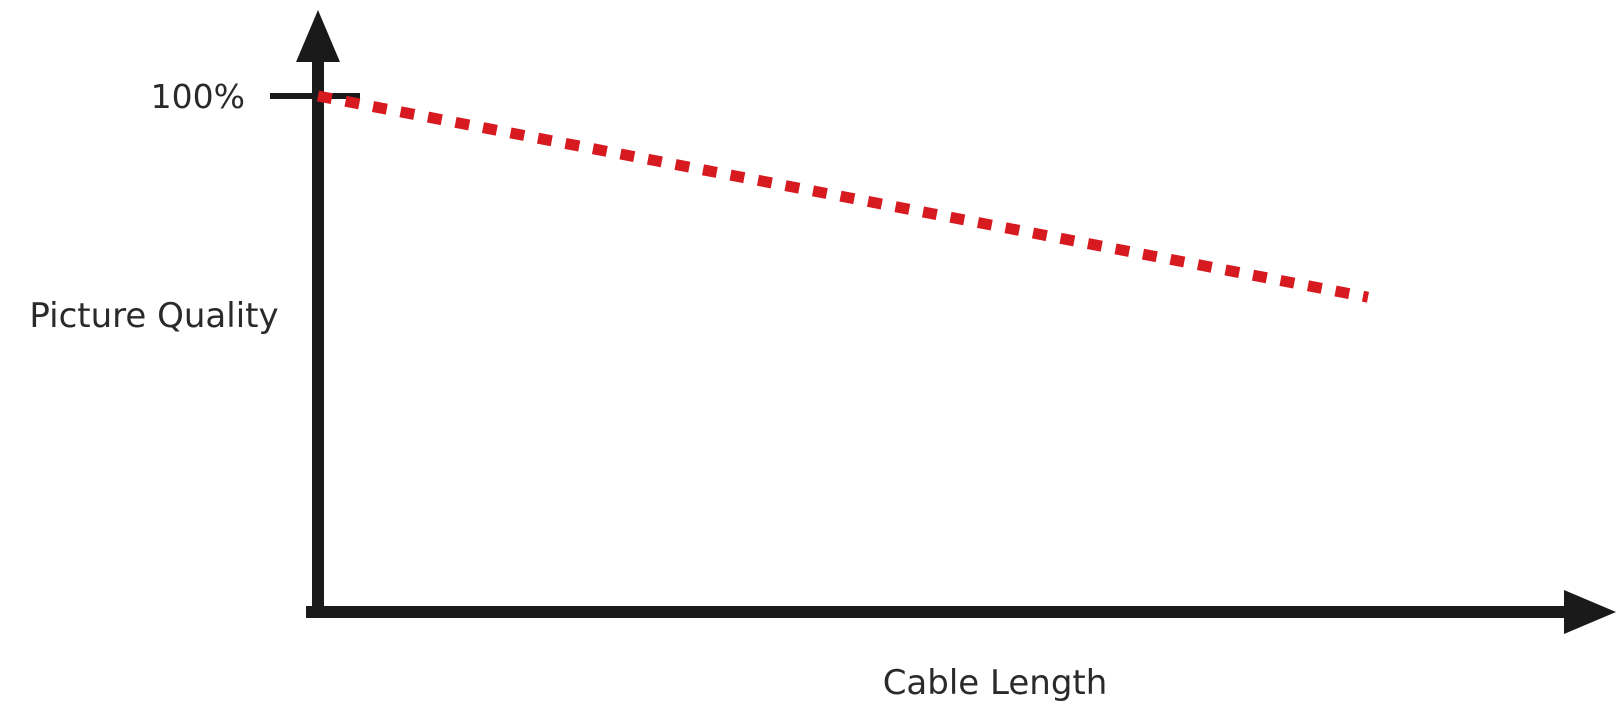 This screenshot has width=1616, height=710. Describe the element at coordinates (961, 612) in the screenshot. I see `x-axis` at that location.